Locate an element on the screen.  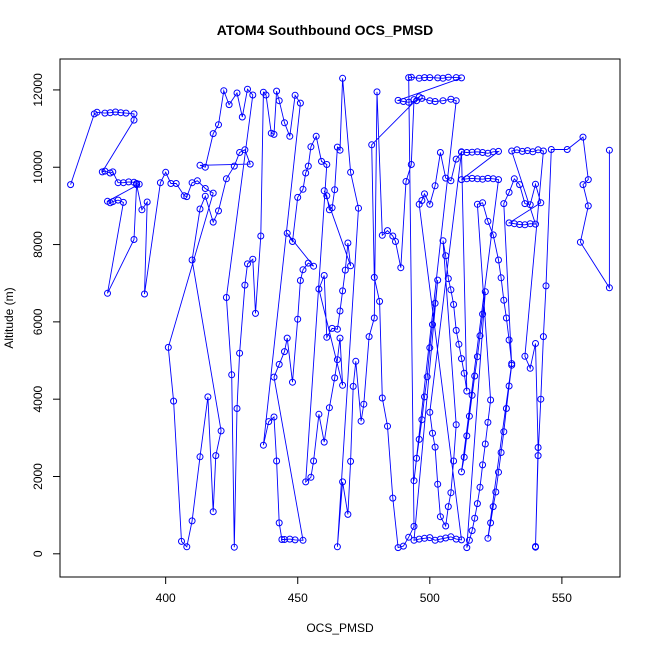
y-axis-label: Altitude (m) is located at coordinates (9, 317).